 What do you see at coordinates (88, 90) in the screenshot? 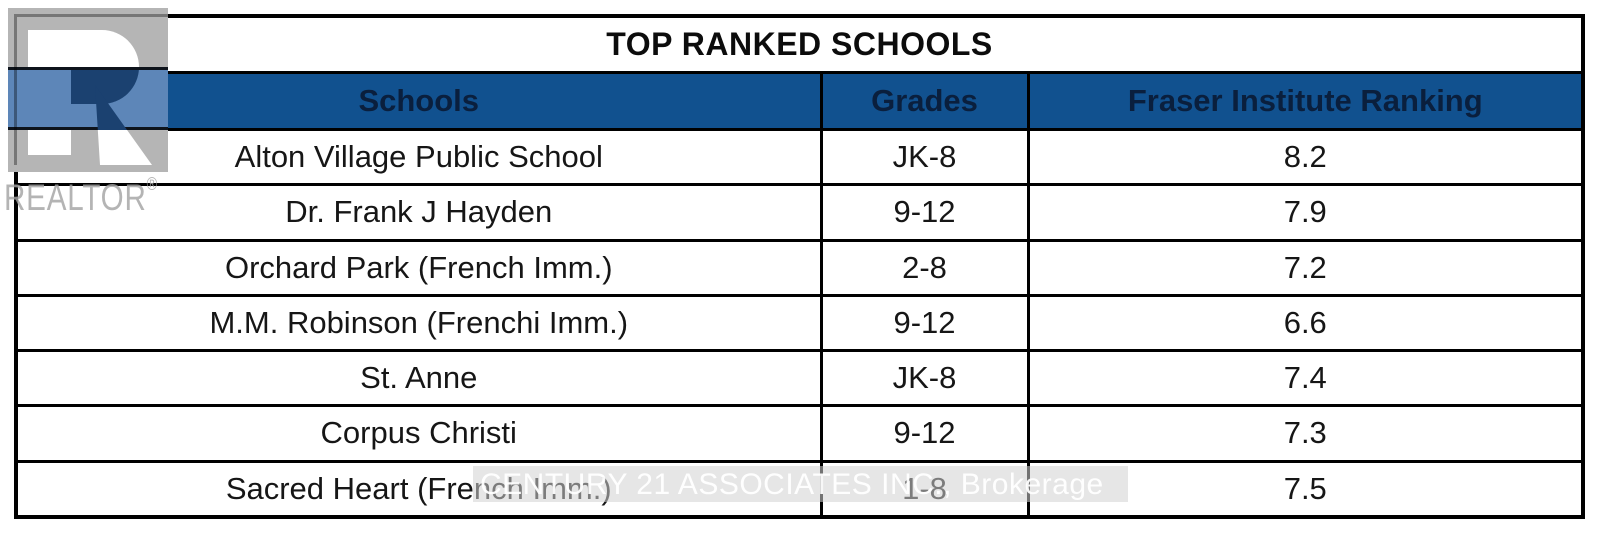
I see `realtor-logo-icon` at bounding box center [88, 90].